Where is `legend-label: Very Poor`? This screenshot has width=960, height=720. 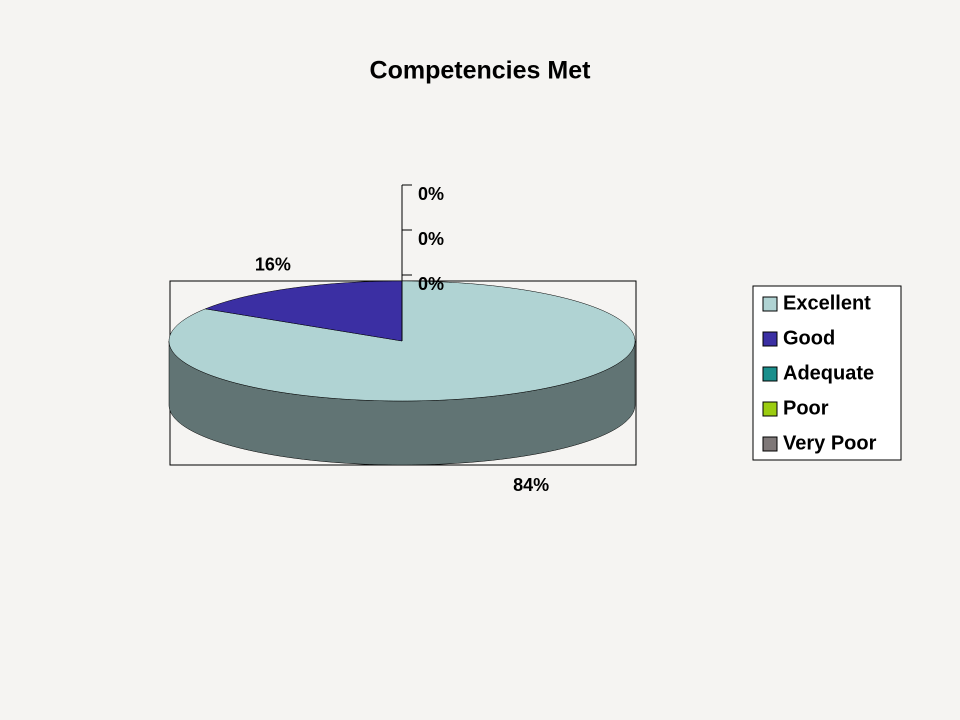
legend-label: Very Poor is located at coordinates (830, 443).